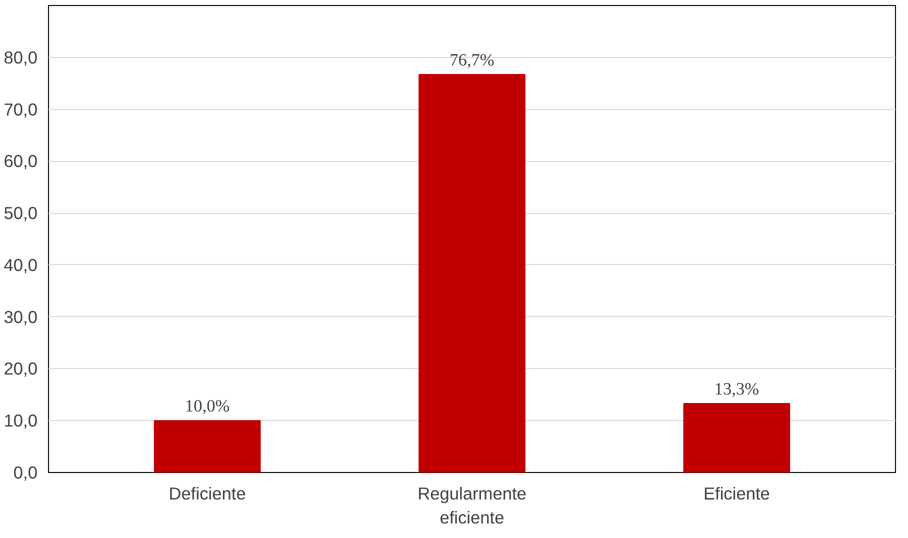 This screenshot has width=908, height=538. What do you see at coordinates (207, 406) in the screenshot?
I see `data-label: 10,0%` at bounding box center [207, 406].